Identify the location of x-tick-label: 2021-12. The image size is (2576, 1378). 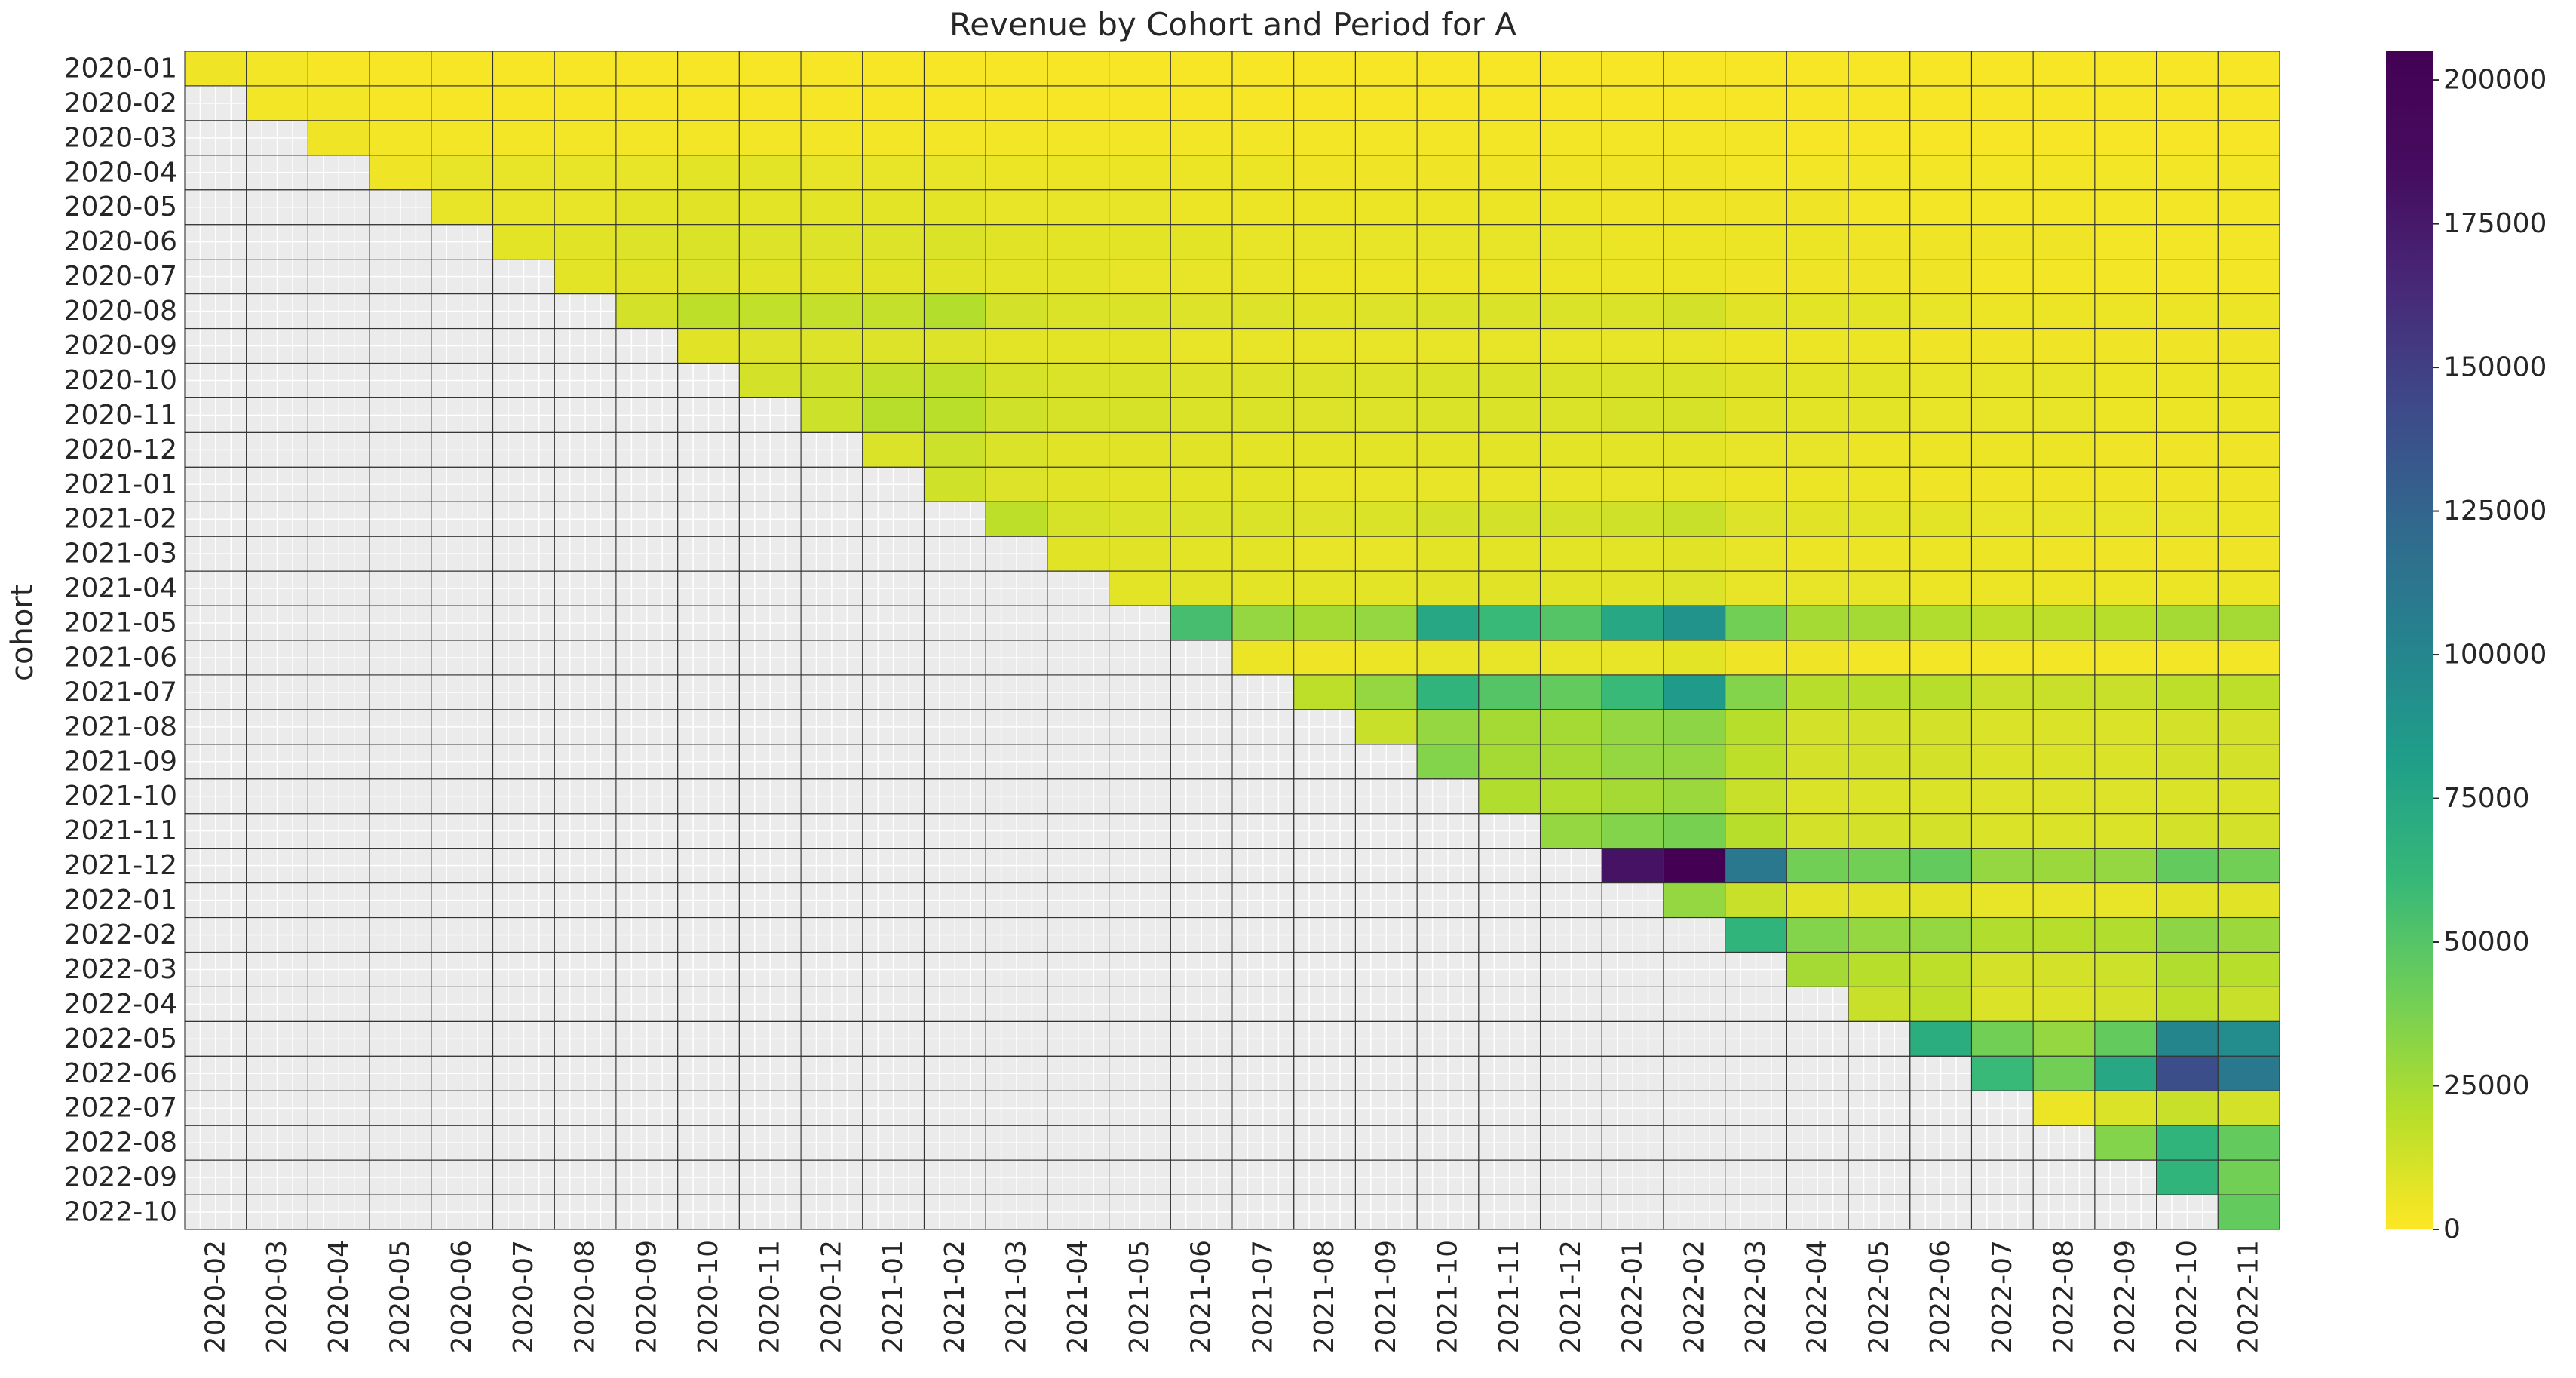
(1571, 1296).